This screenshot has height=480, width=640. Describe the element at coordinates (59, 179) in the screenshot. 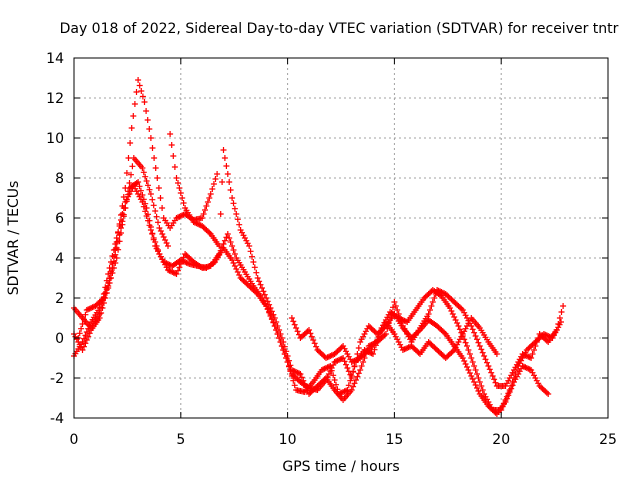

I see `y-tick-label: 8` at that location.